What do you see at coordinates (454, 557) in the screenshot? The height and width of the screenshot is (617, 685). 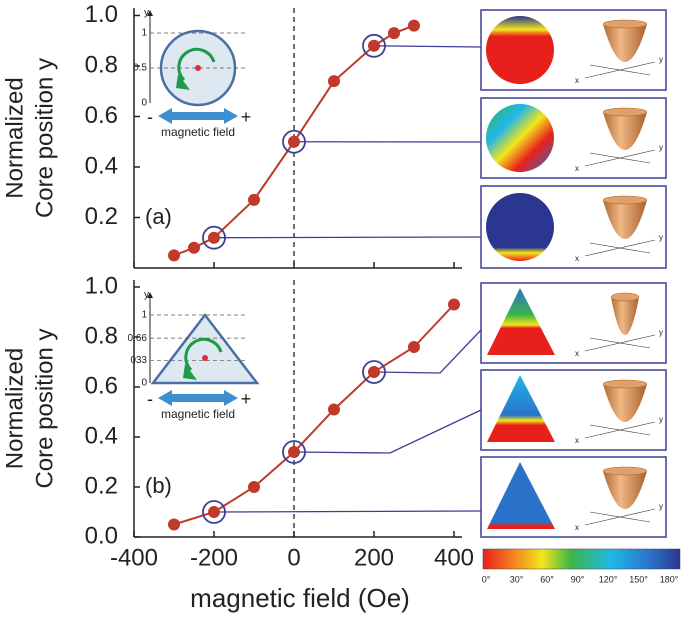 I see `x-tick-label: 400` at bounding box center [454, 557].